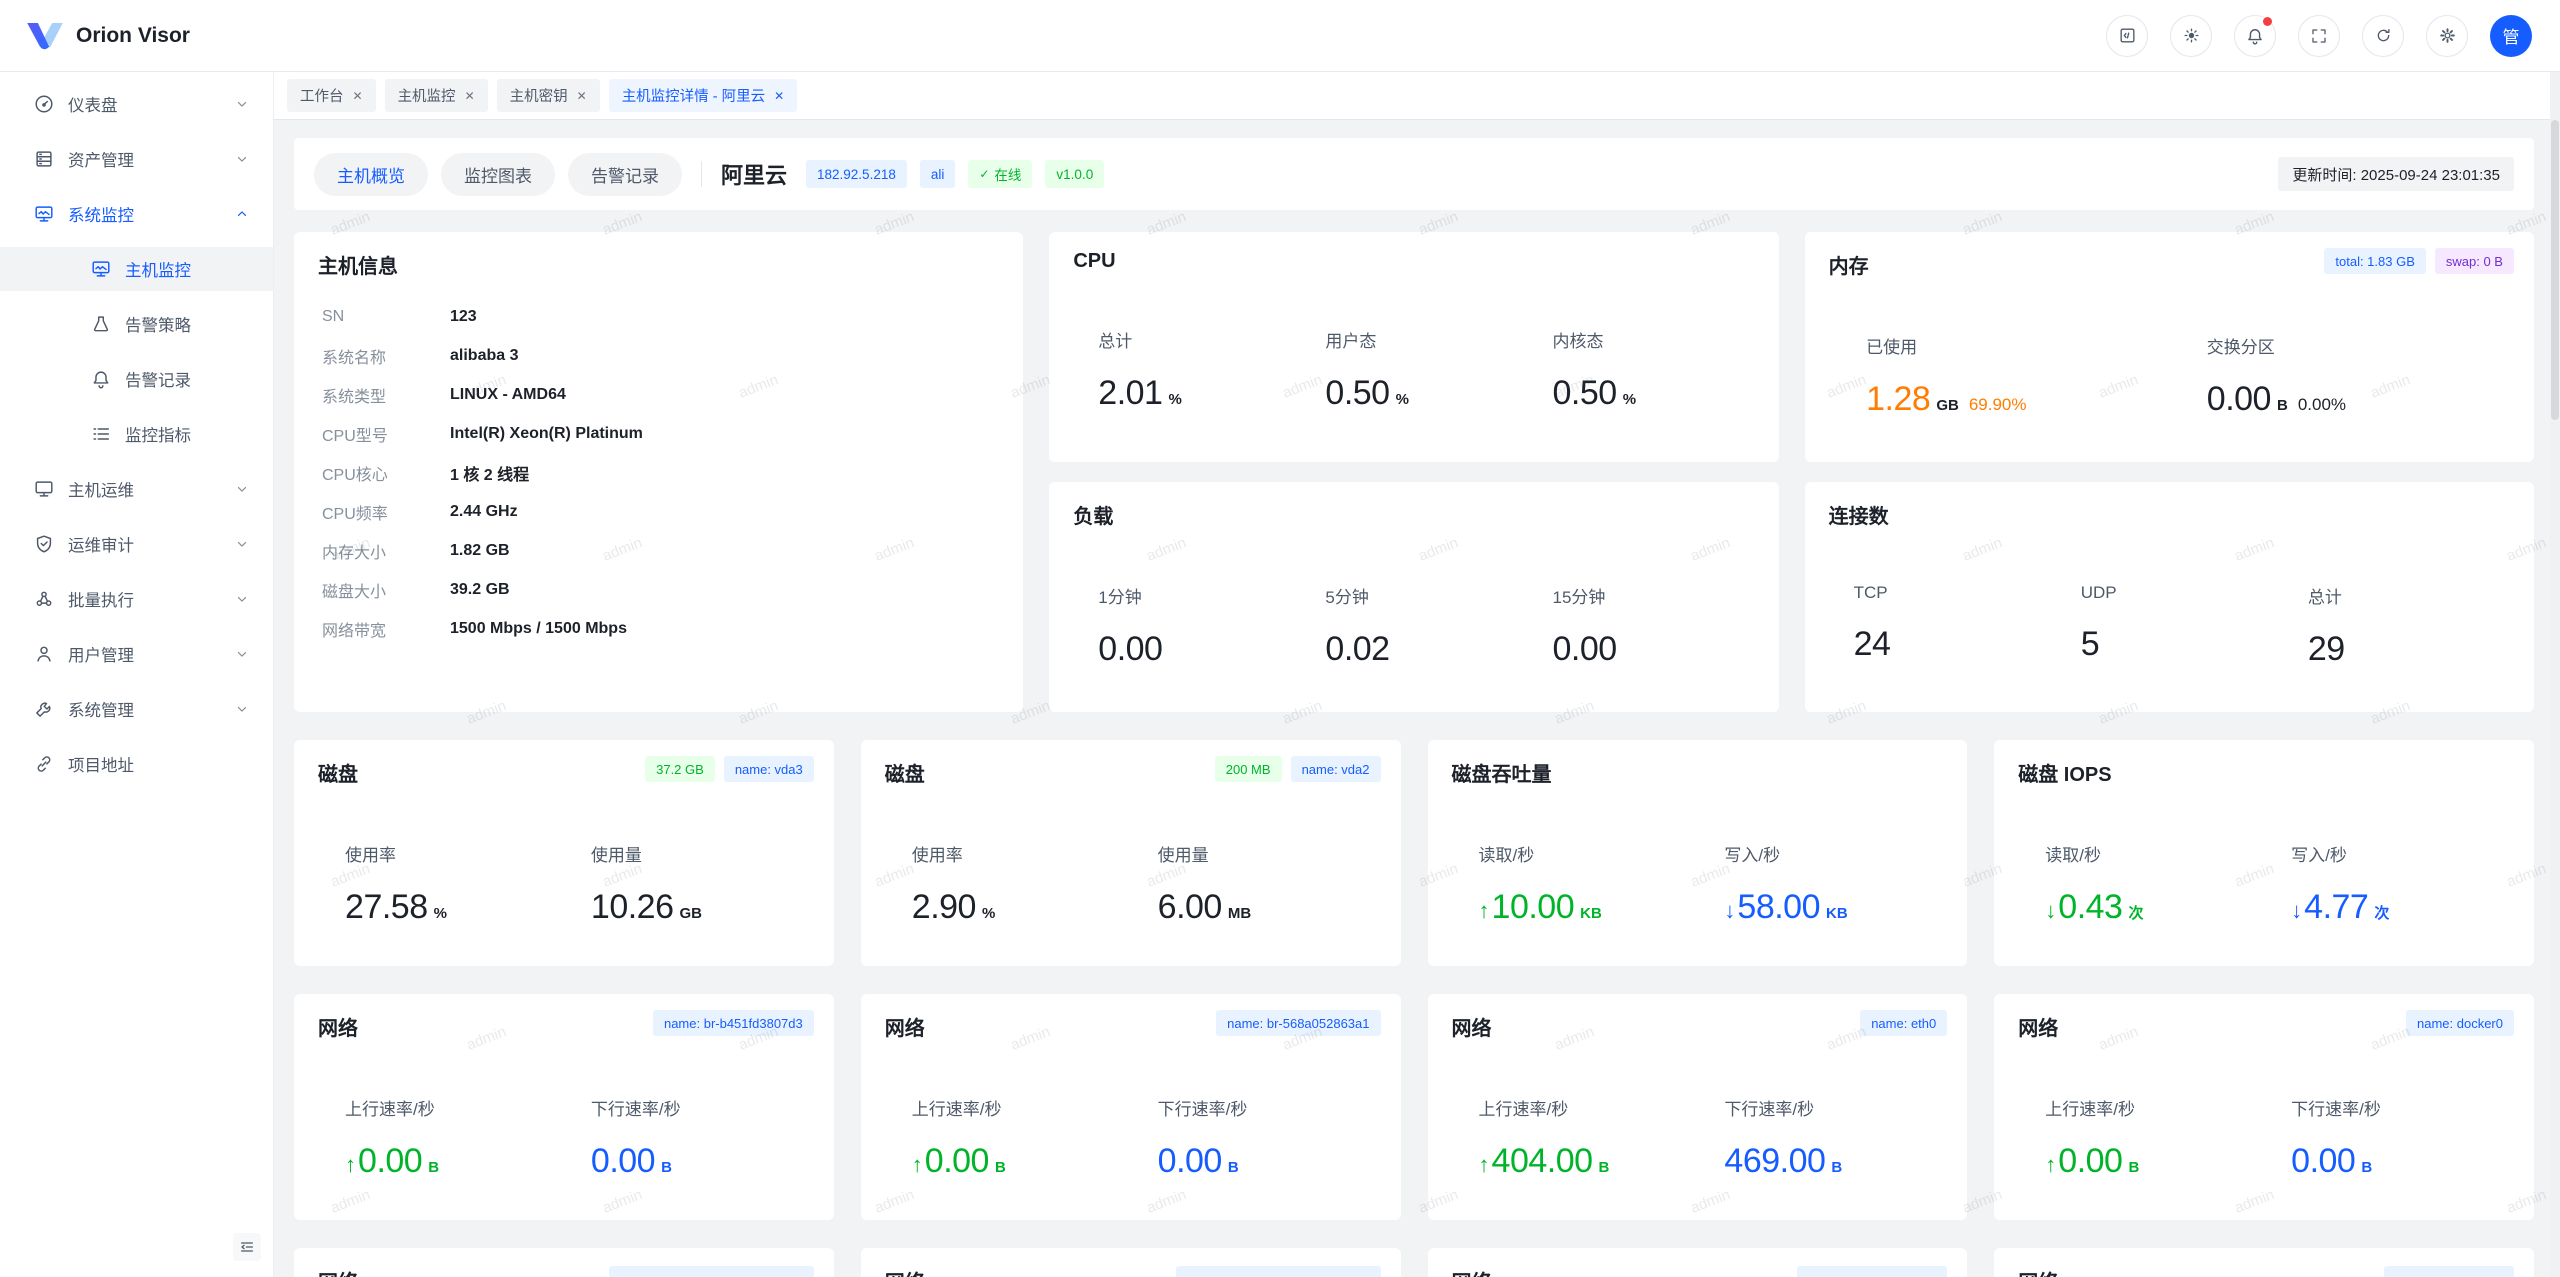  I want to click on network-name-tag: name: docker0, so click(2460, 1023).